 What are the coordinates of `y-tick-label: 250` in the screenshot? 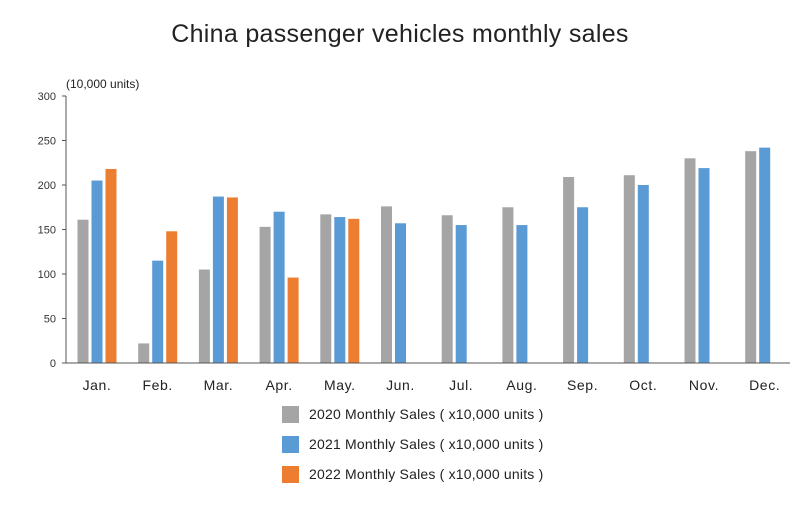 It's located at (47, 142).